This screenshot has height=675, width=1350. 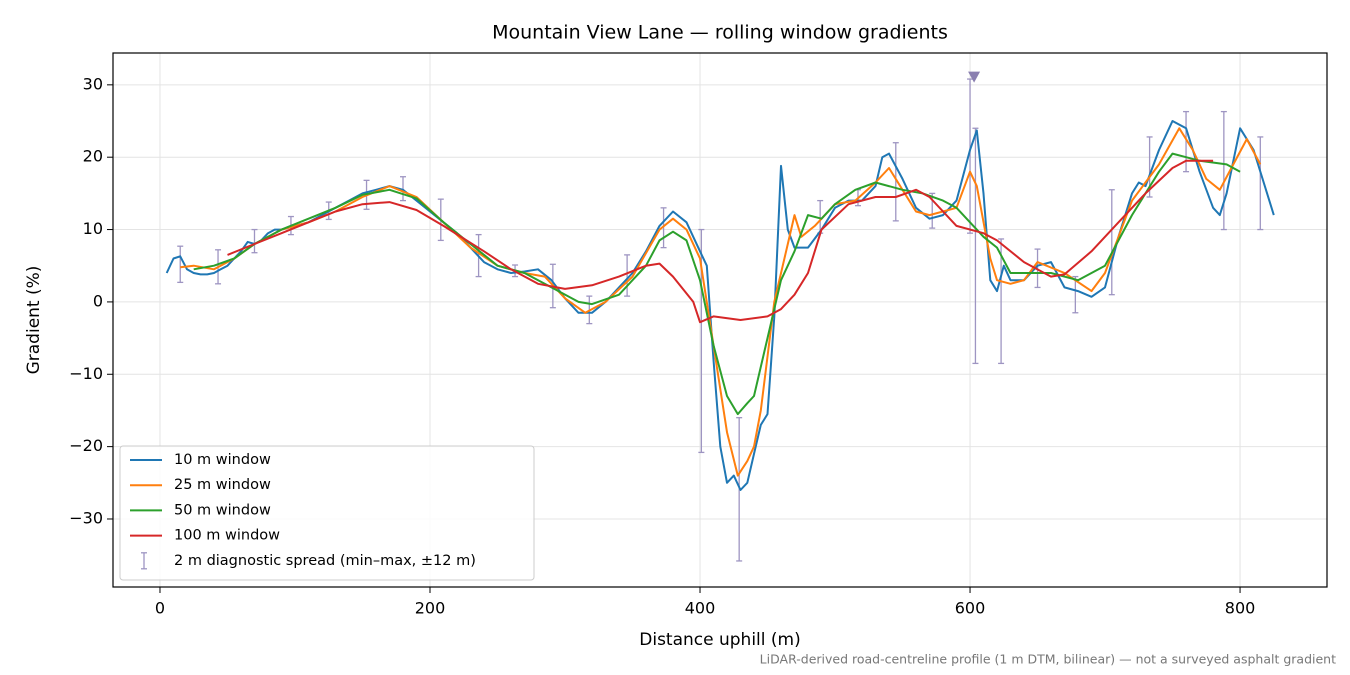 What do you see at coordinates (93, 83) in the screenshot?
I see `y-tick-label: 30` at bounding box center [93, 83].